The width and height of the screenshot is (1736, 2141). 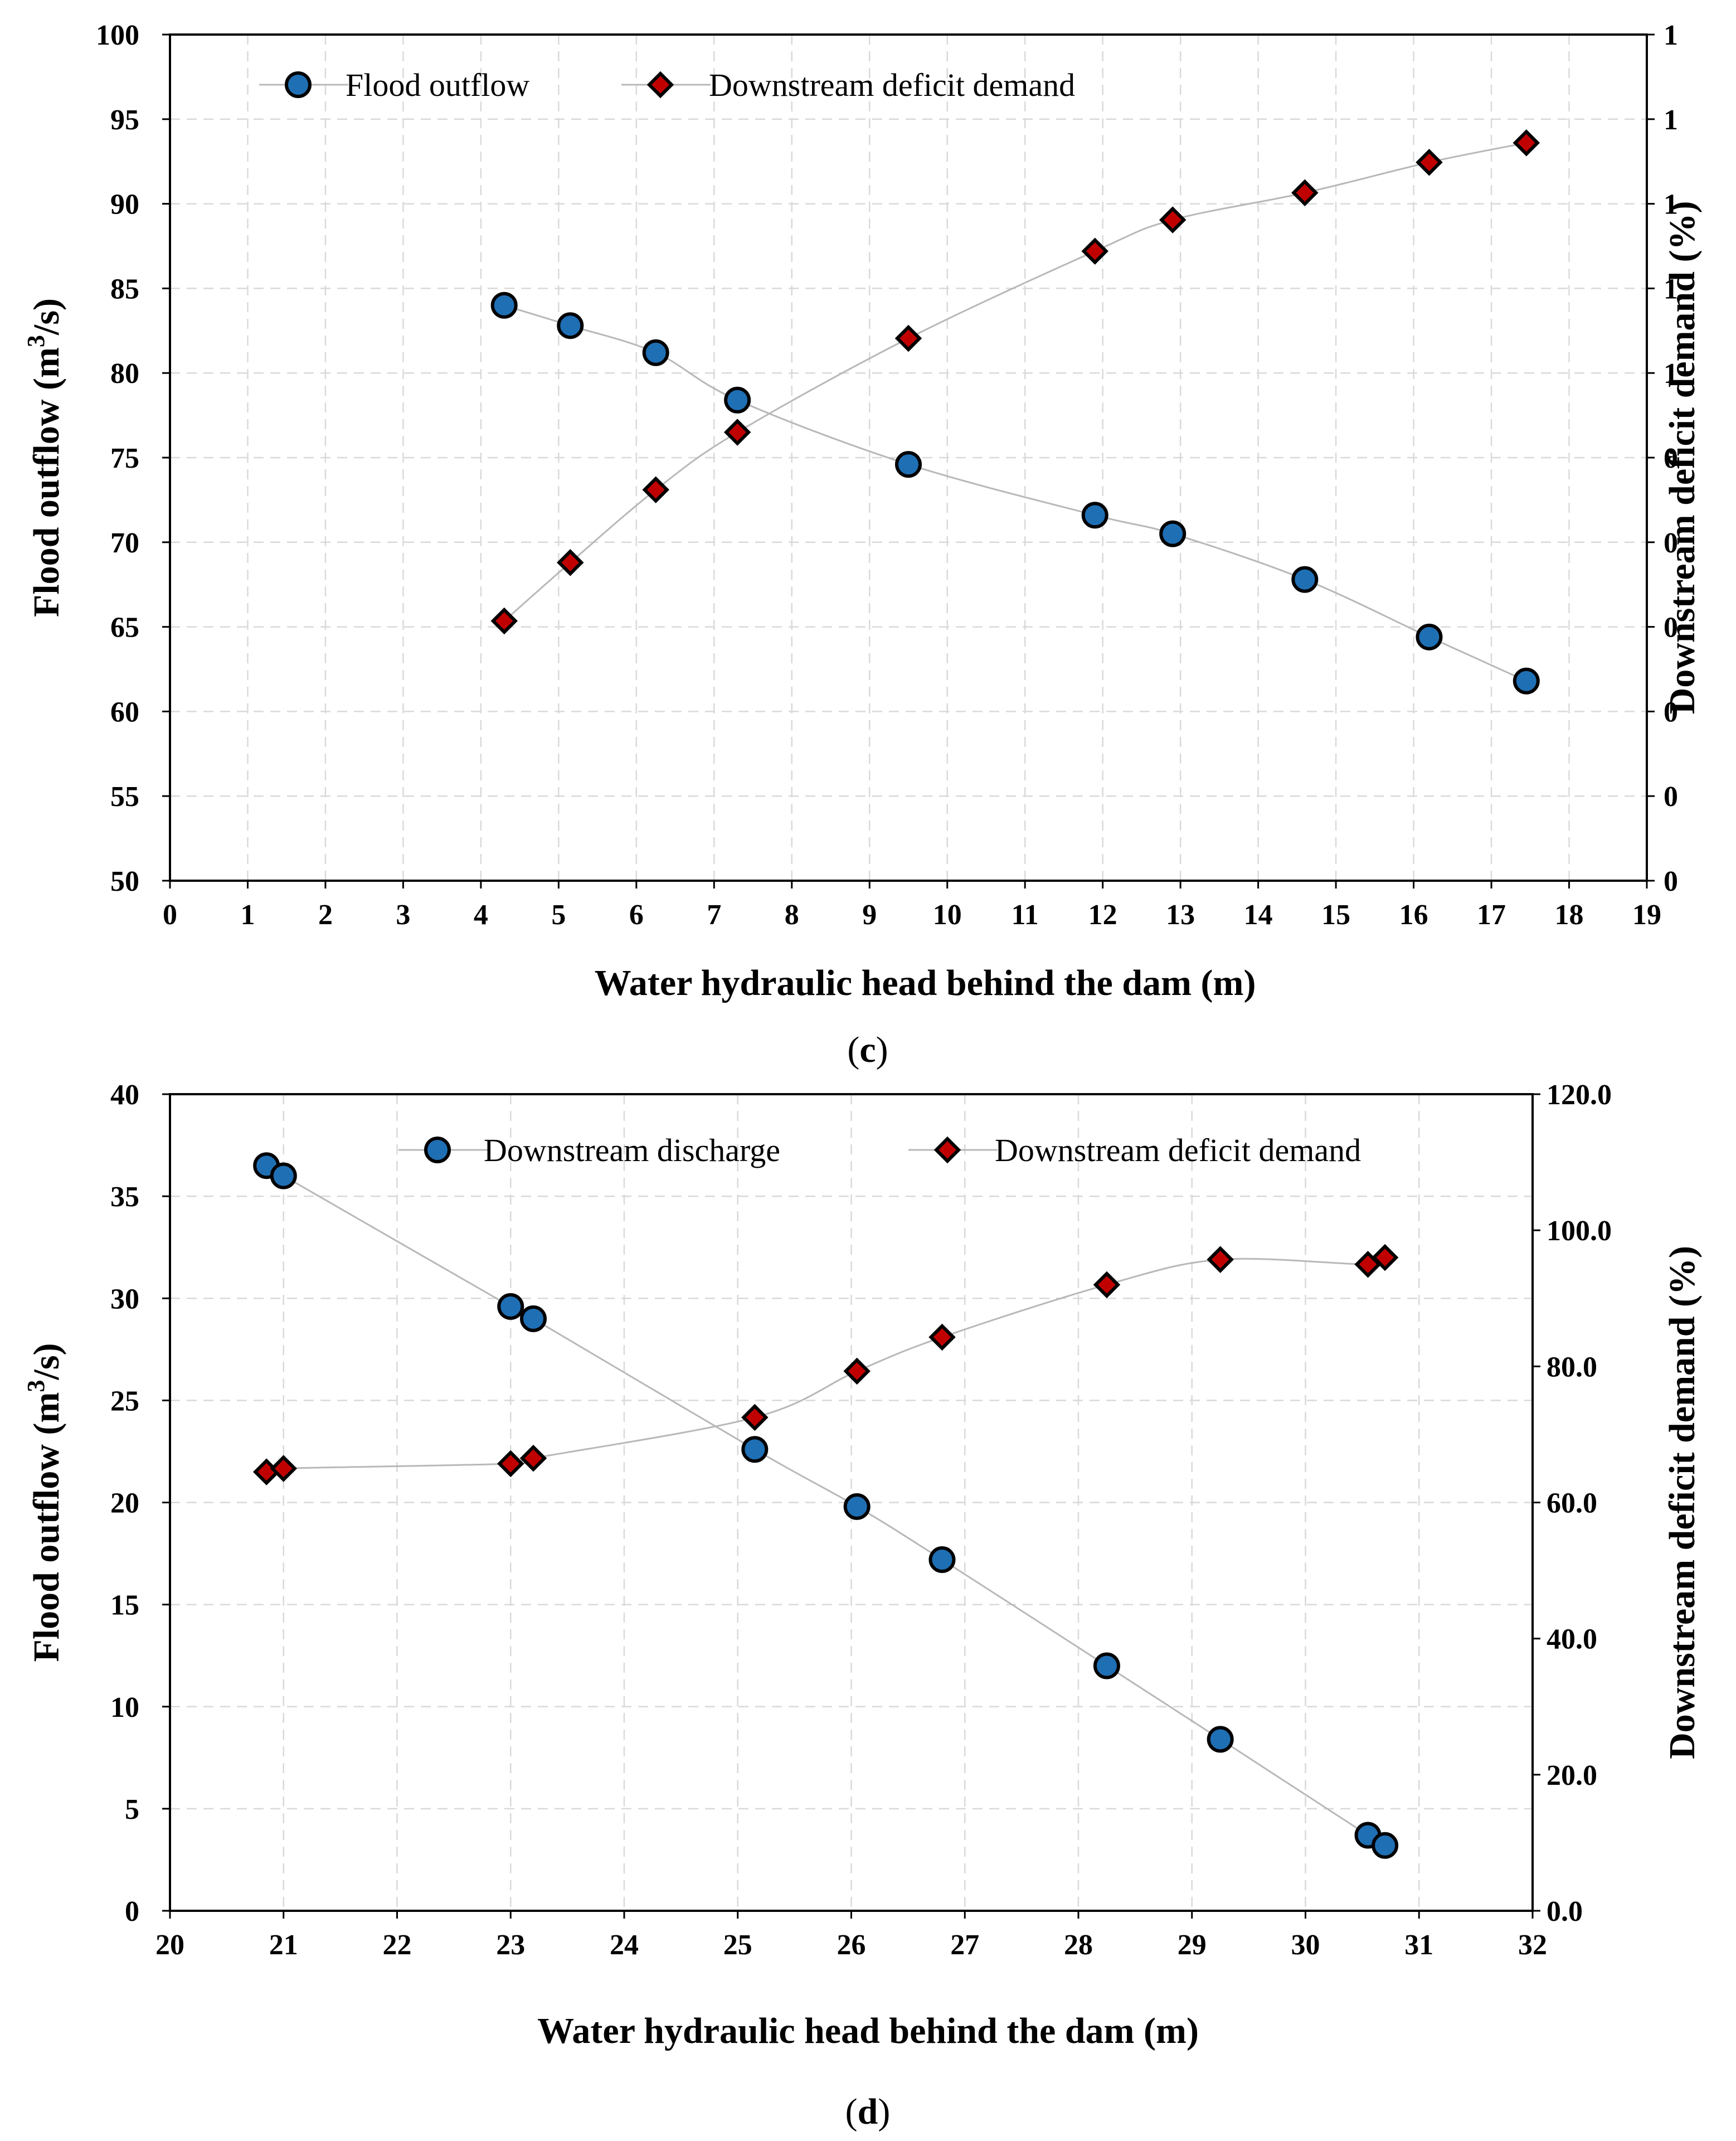 I want to click on x-tick-label: 2, so click(x=325, y=915).